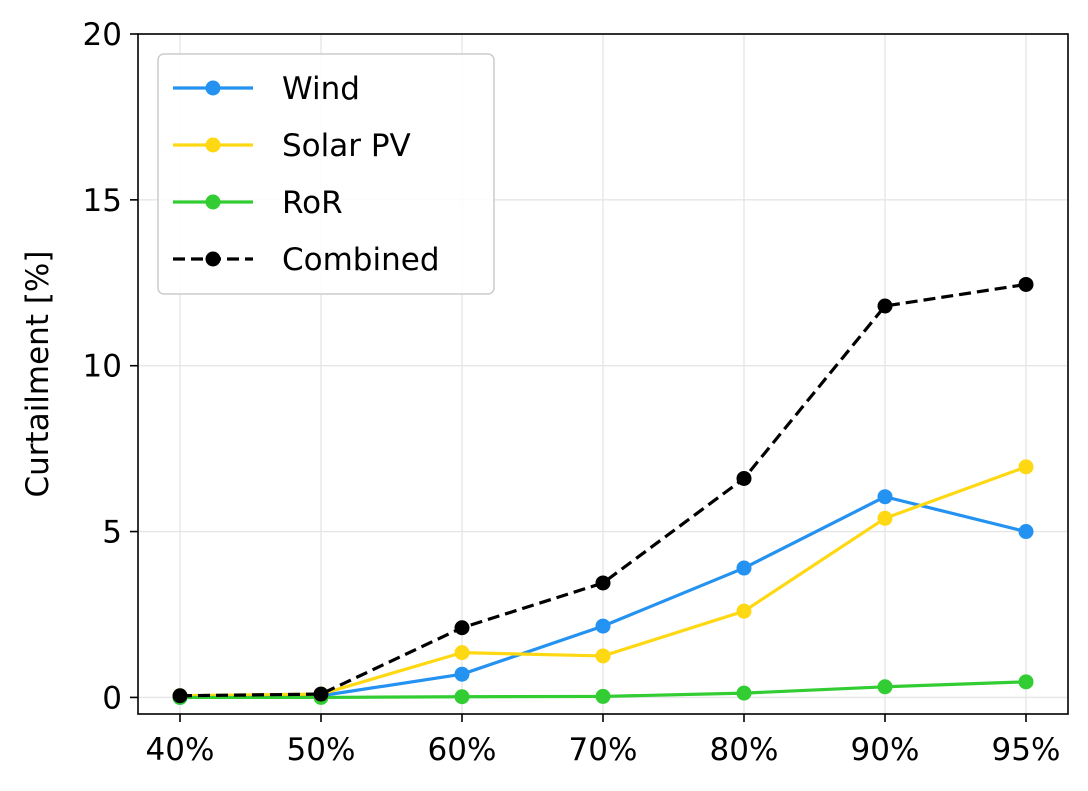  Describe the element at coordinates (266, 89) in the screenshot. I see `legend-item-wind: Wind` at that location.